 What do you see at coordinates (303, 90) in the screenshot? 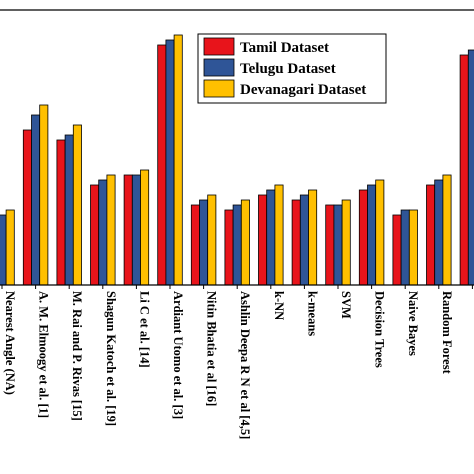
I see `legend-label-3: Devanagari Dataset` at bounding box center [303, 90].